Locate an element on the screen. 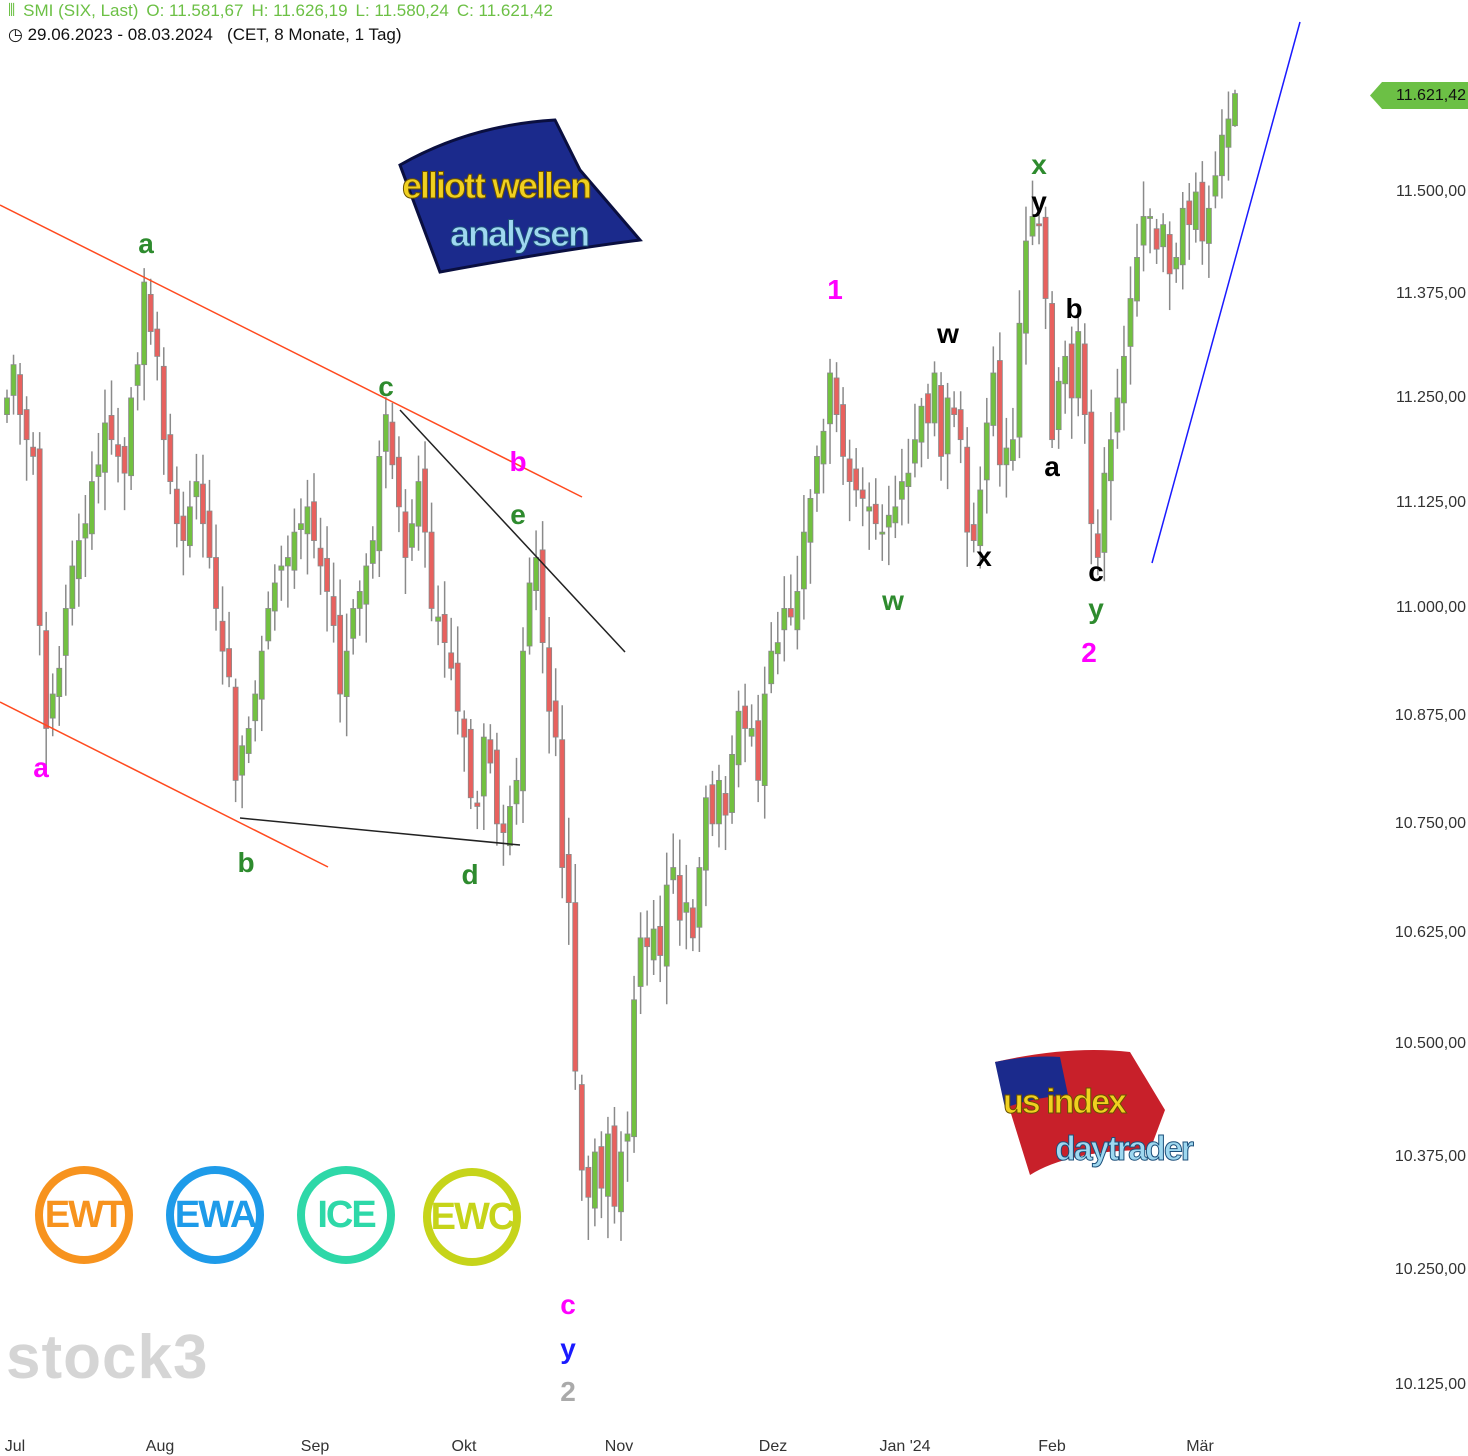  wave-label: w is located at coordinates (948, 333).